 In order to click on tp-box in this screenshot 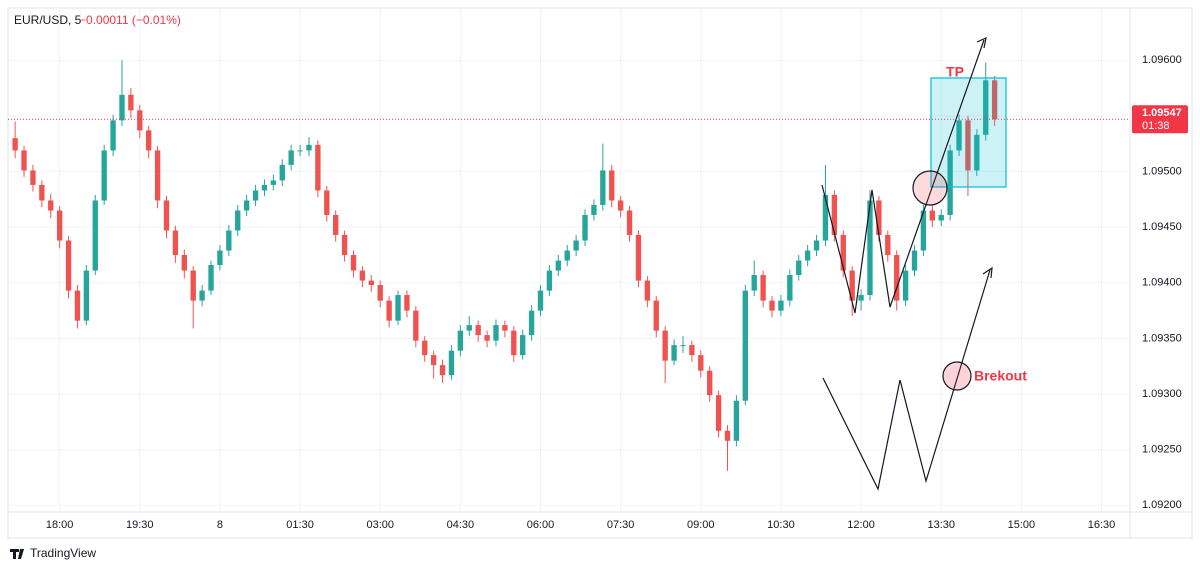, I will do `click(968, 132)`.